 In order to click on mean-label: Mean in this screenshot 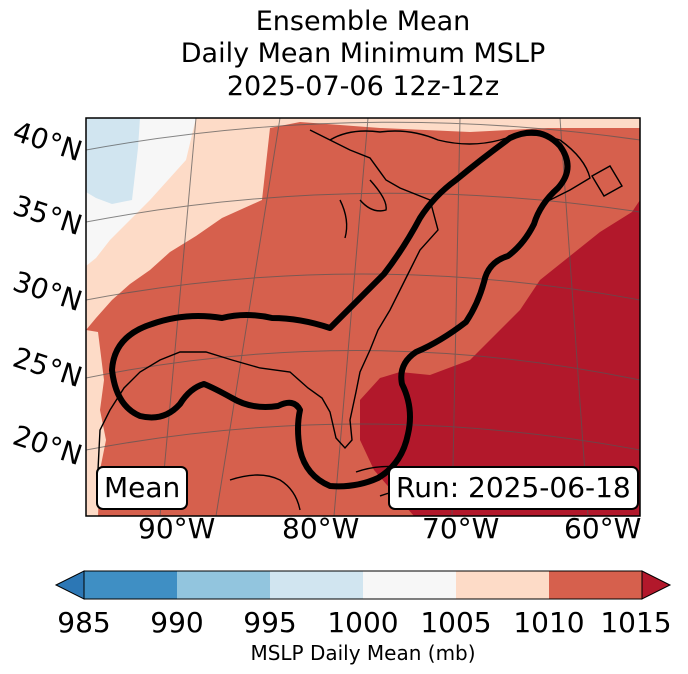, I will do `click(142, 488)`.